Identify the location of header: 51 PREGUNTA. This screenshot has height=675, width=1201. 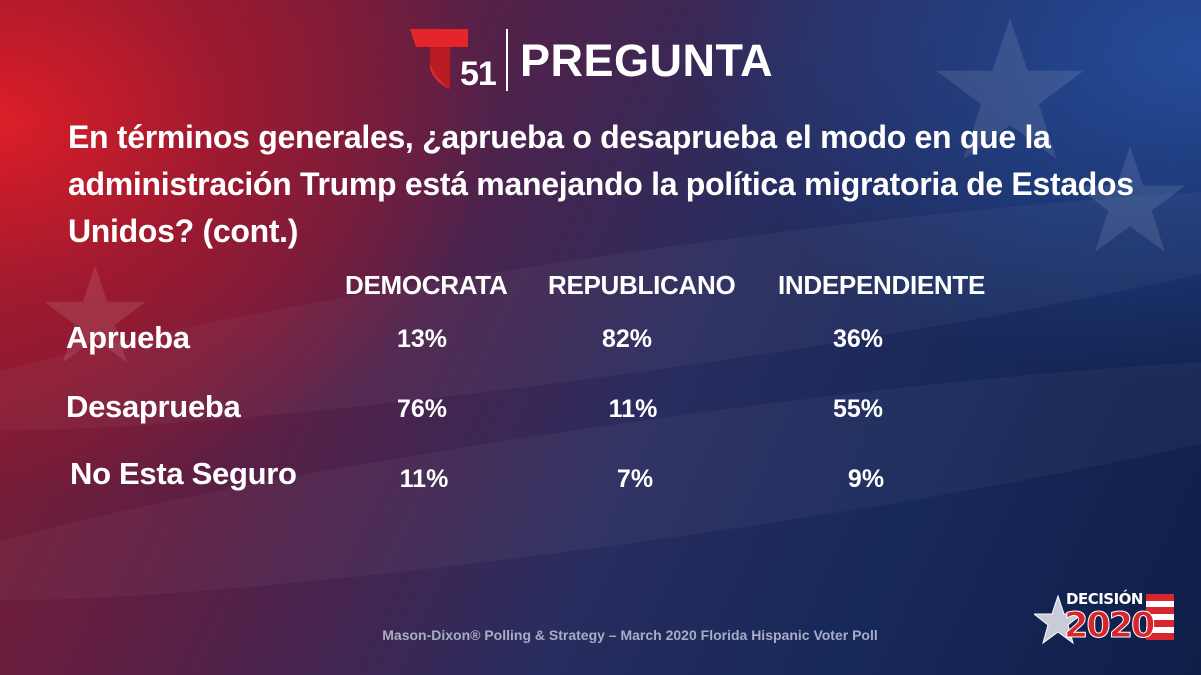
(590, 60).